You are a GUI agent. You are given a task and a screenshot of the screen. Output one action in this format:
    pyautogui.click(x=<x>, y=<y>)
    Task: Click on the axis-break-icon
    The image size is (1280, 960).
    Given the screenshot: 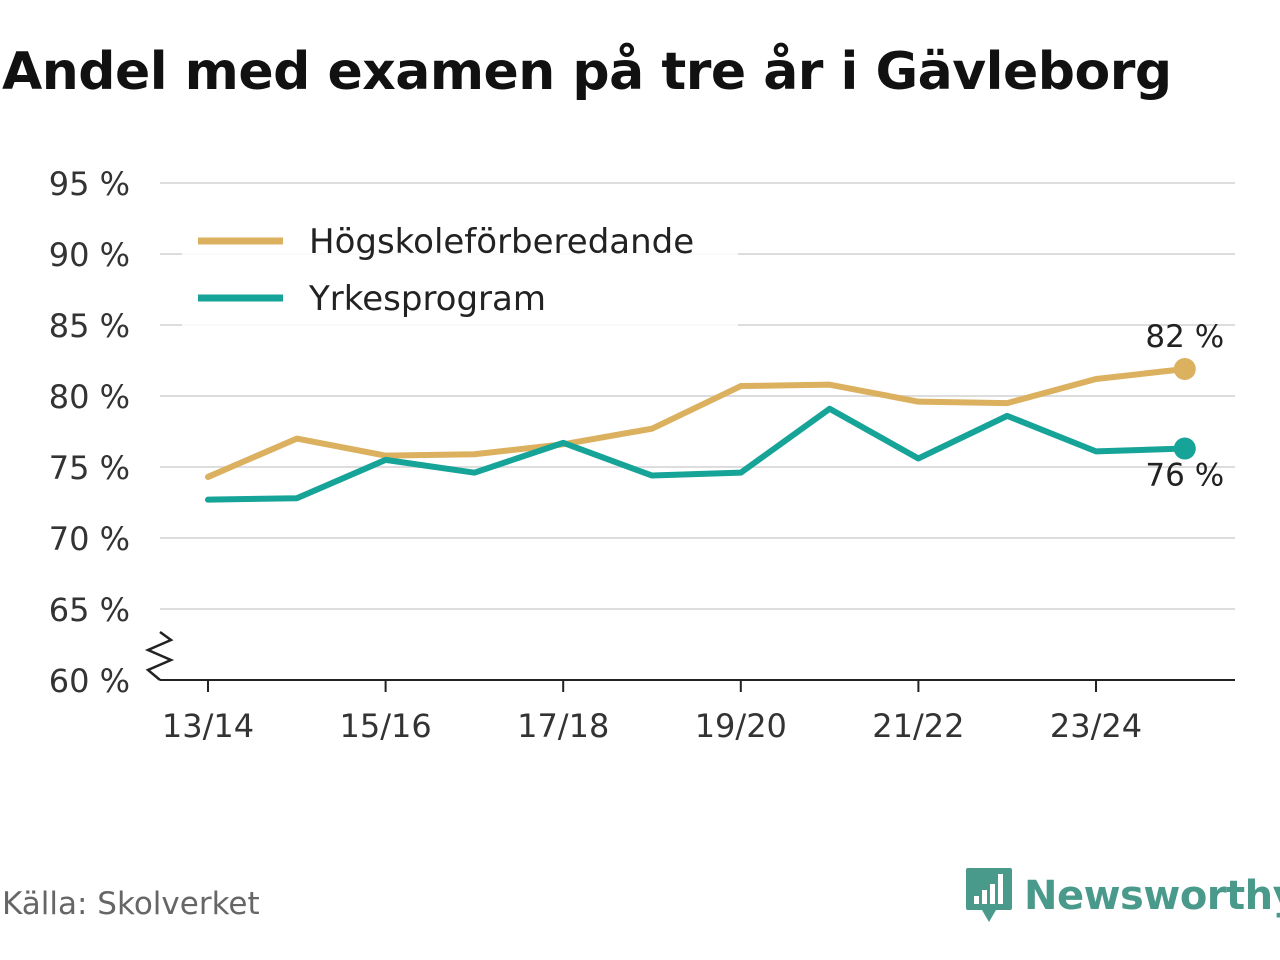 What is the action you would take?
    pyautogui.click(x=159, y=655)
    